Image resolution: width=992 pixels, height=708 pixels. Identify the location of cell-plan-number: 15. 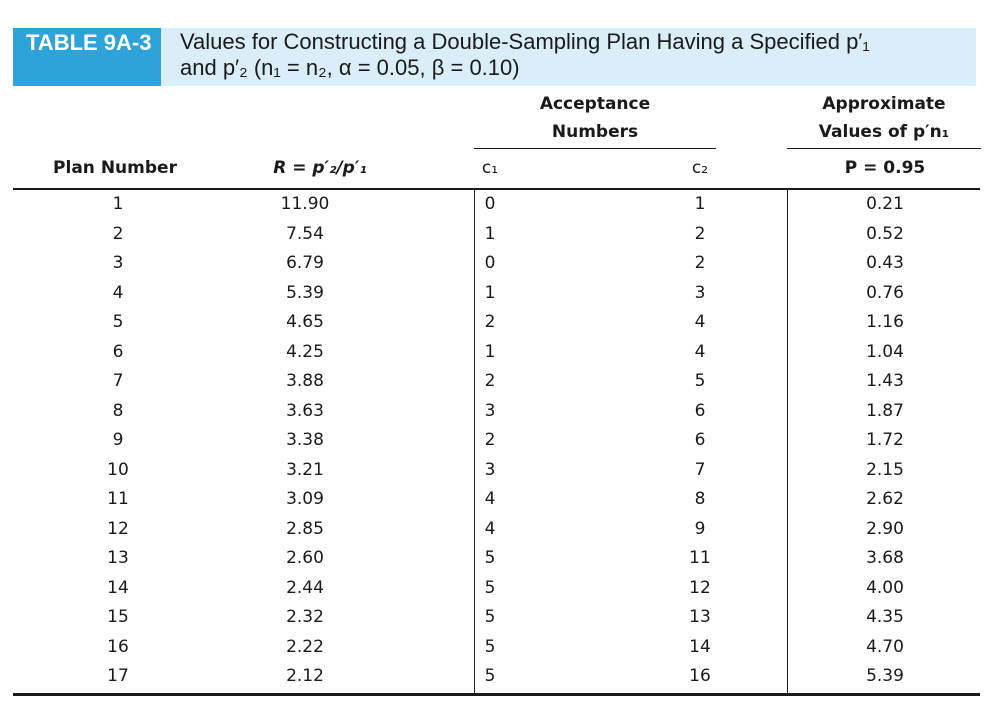
(118, 617).